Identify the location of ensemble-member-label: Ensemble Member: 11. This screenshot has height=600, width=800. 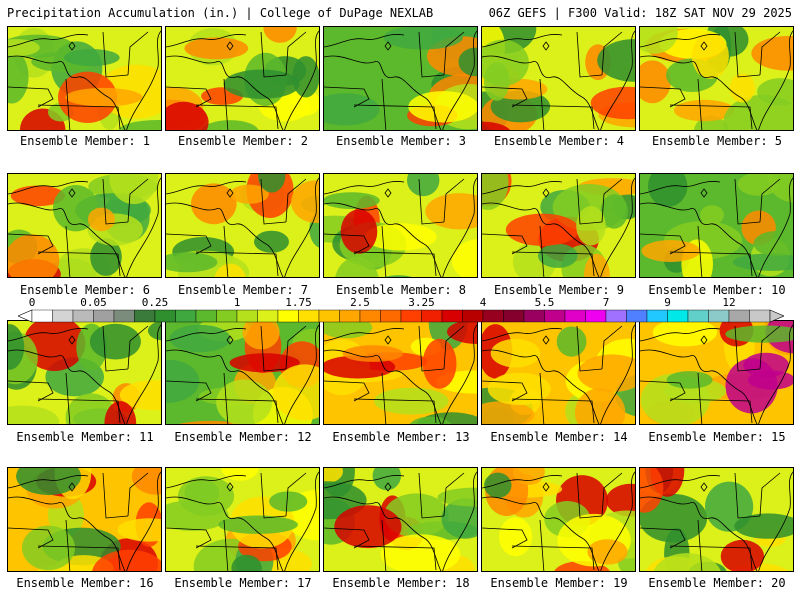
(85, 437).